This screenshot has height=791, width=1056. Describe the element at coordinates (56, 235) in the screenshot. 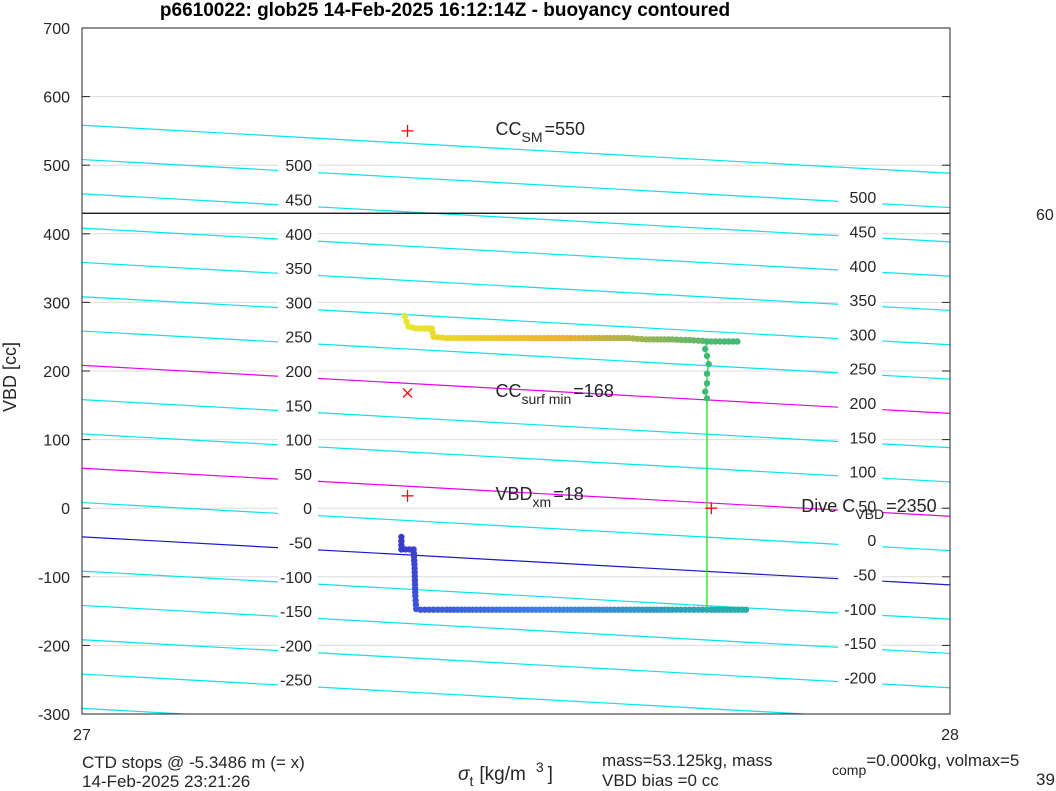

I see `y-tick-label: 400` at that location.